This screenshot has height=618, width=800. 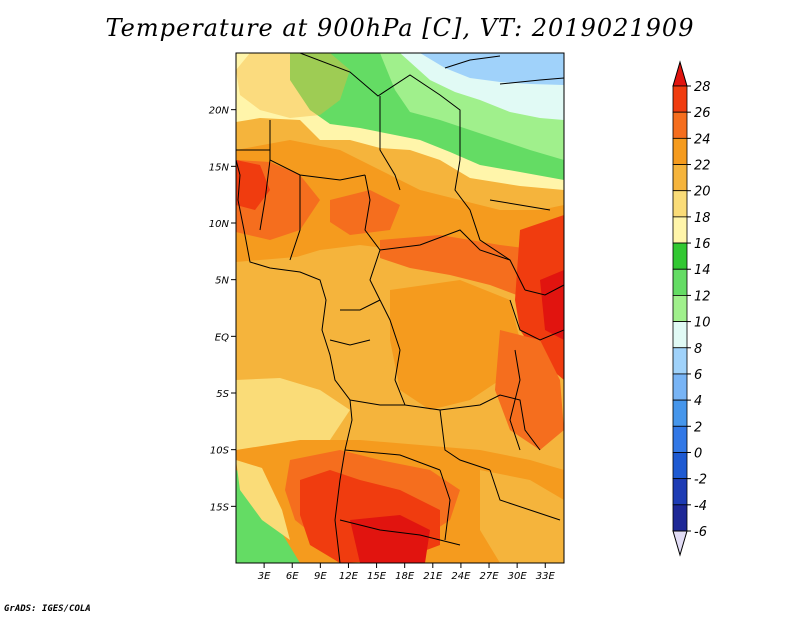 What do you see at coordinates (698, 349) in the screenshot?
I see `colorbar-label: 8` at bounding box center [698, 349].